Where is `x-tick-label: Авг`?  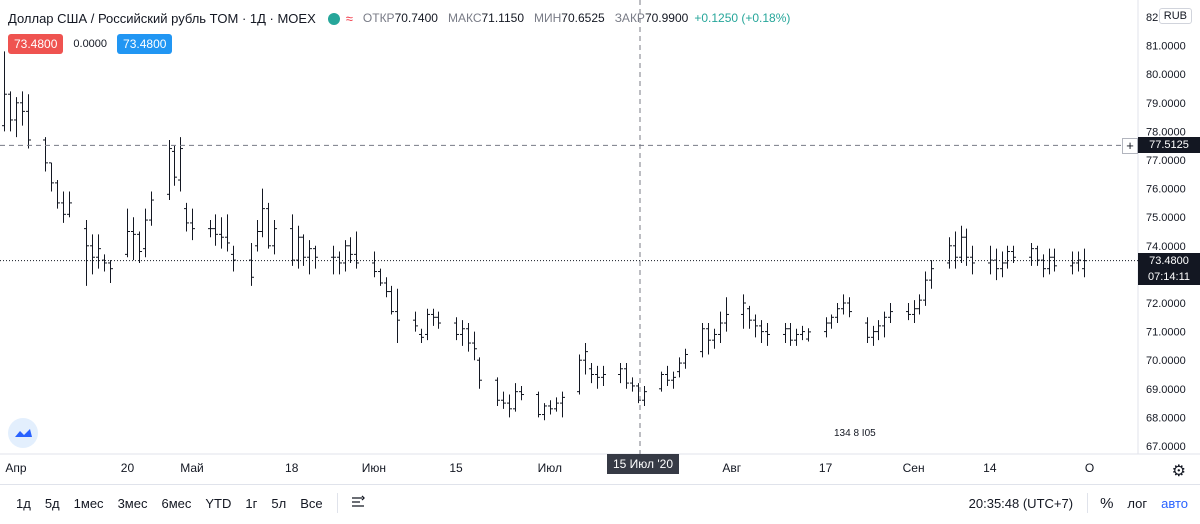 x-tick-label: Авг is located at coordinates (731, 468).